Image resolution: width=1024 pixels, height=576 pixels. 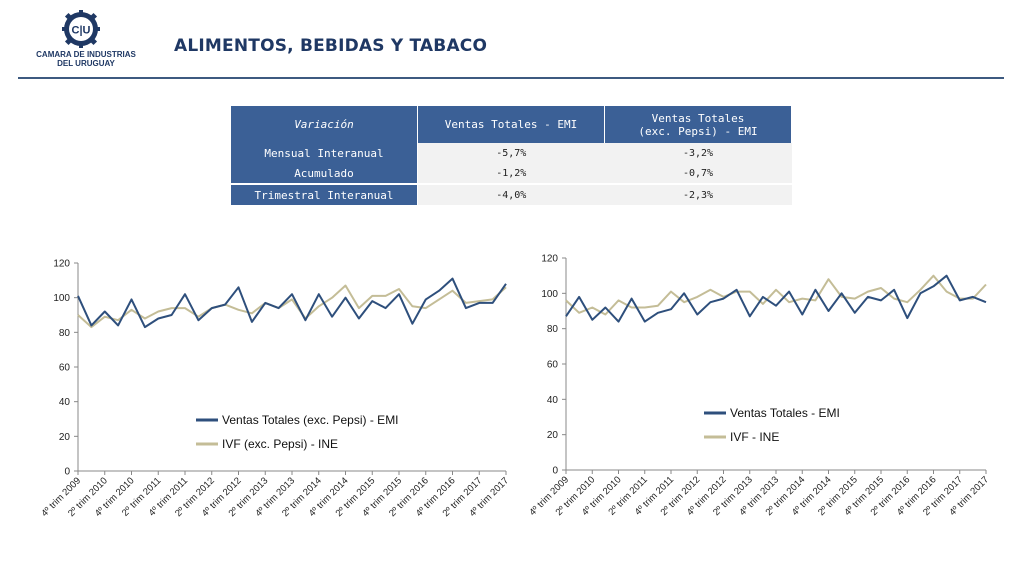 I want to click on header-ventas-totales: Ventas Totales - EMI, so click(x=511, y=124).